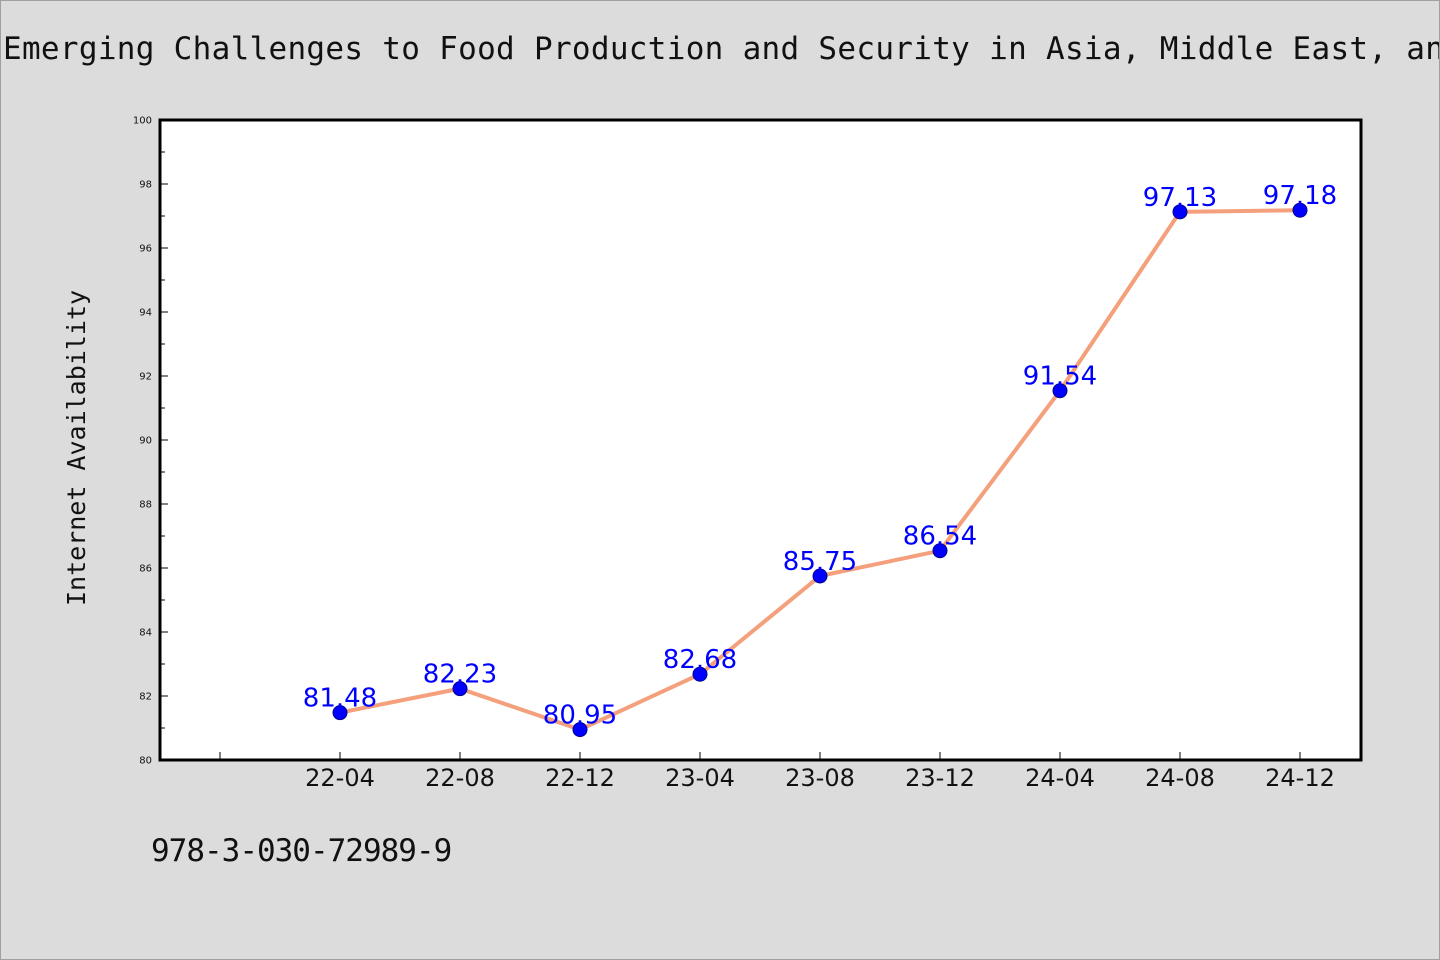 The height and width of the screenshot is (960, 1440). I want to click on data-label: 97.13, so click(1180, 198).